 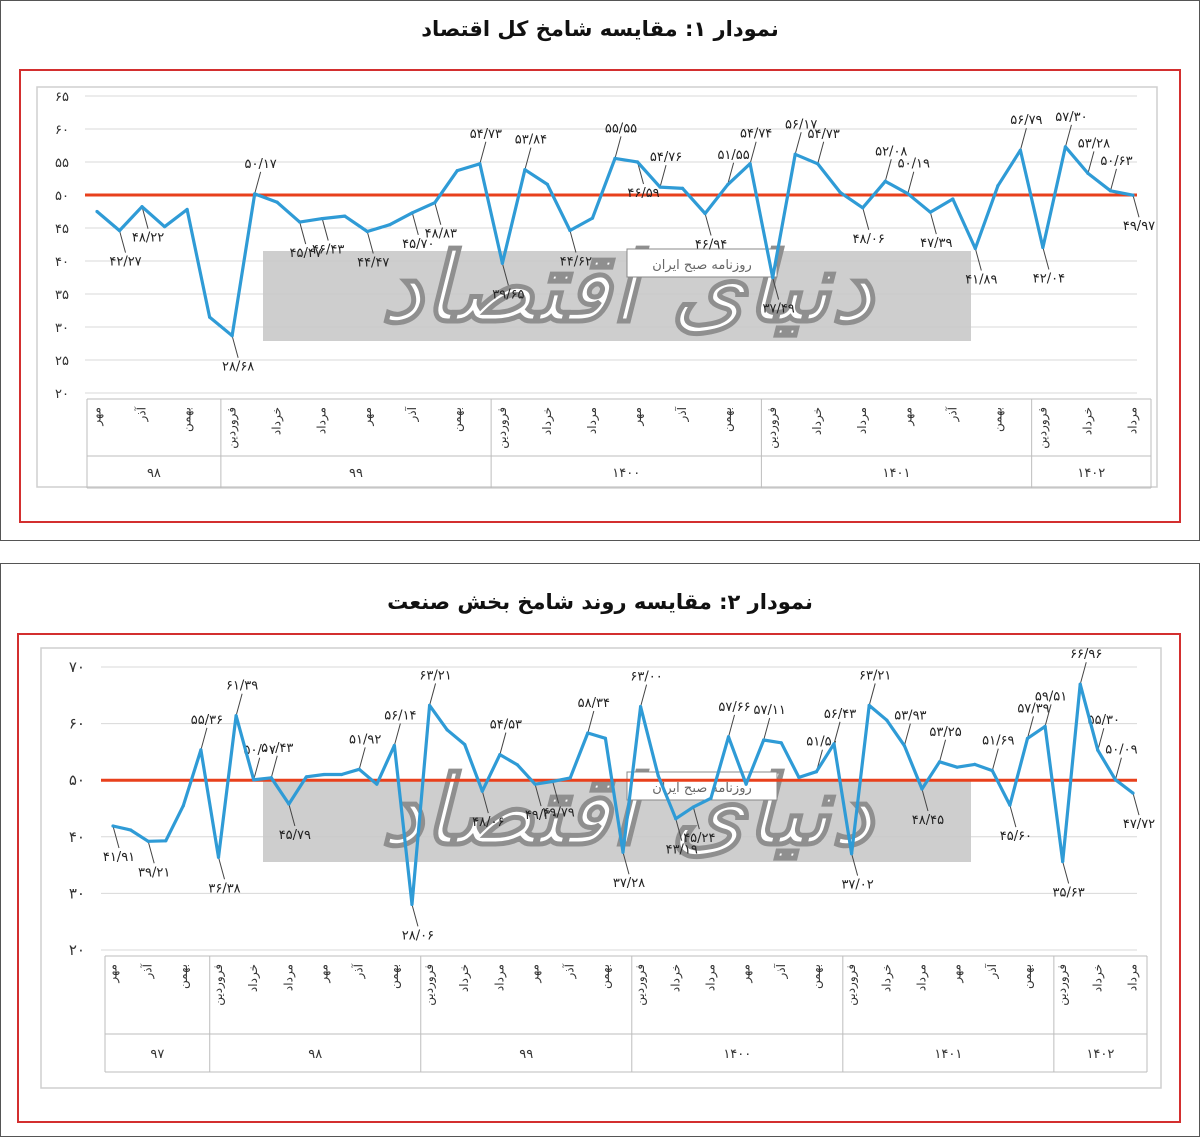 I want to click on data-label: ۵۳/۲۵, so click(x=945, y=732).